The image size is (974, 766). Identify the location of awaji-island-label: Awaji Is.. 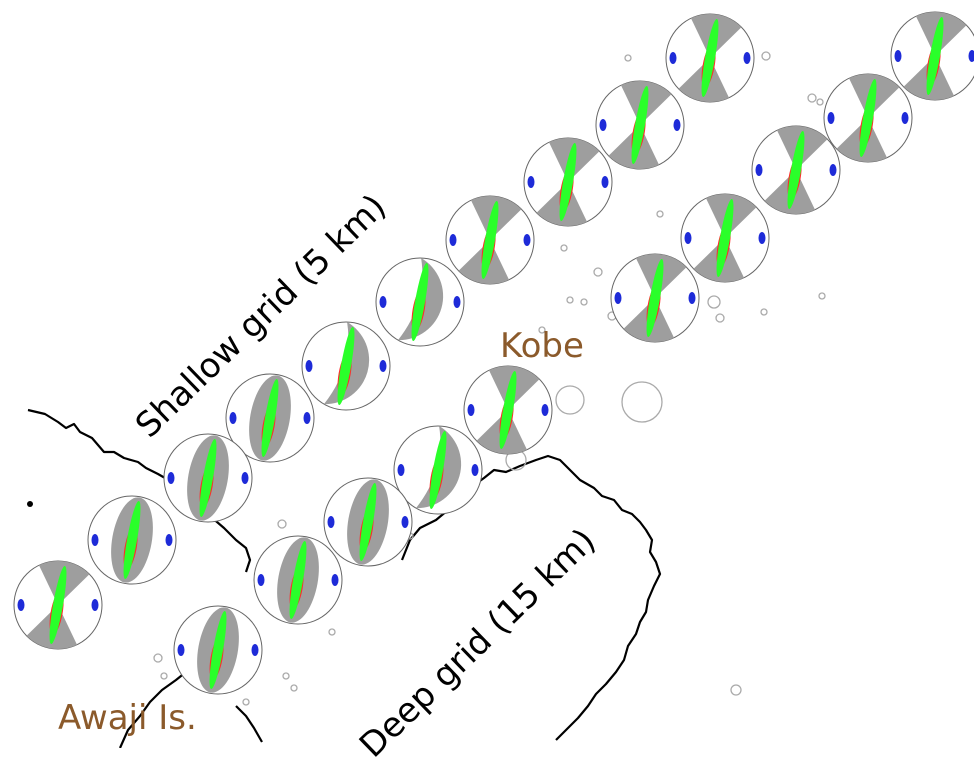
(127, 718).